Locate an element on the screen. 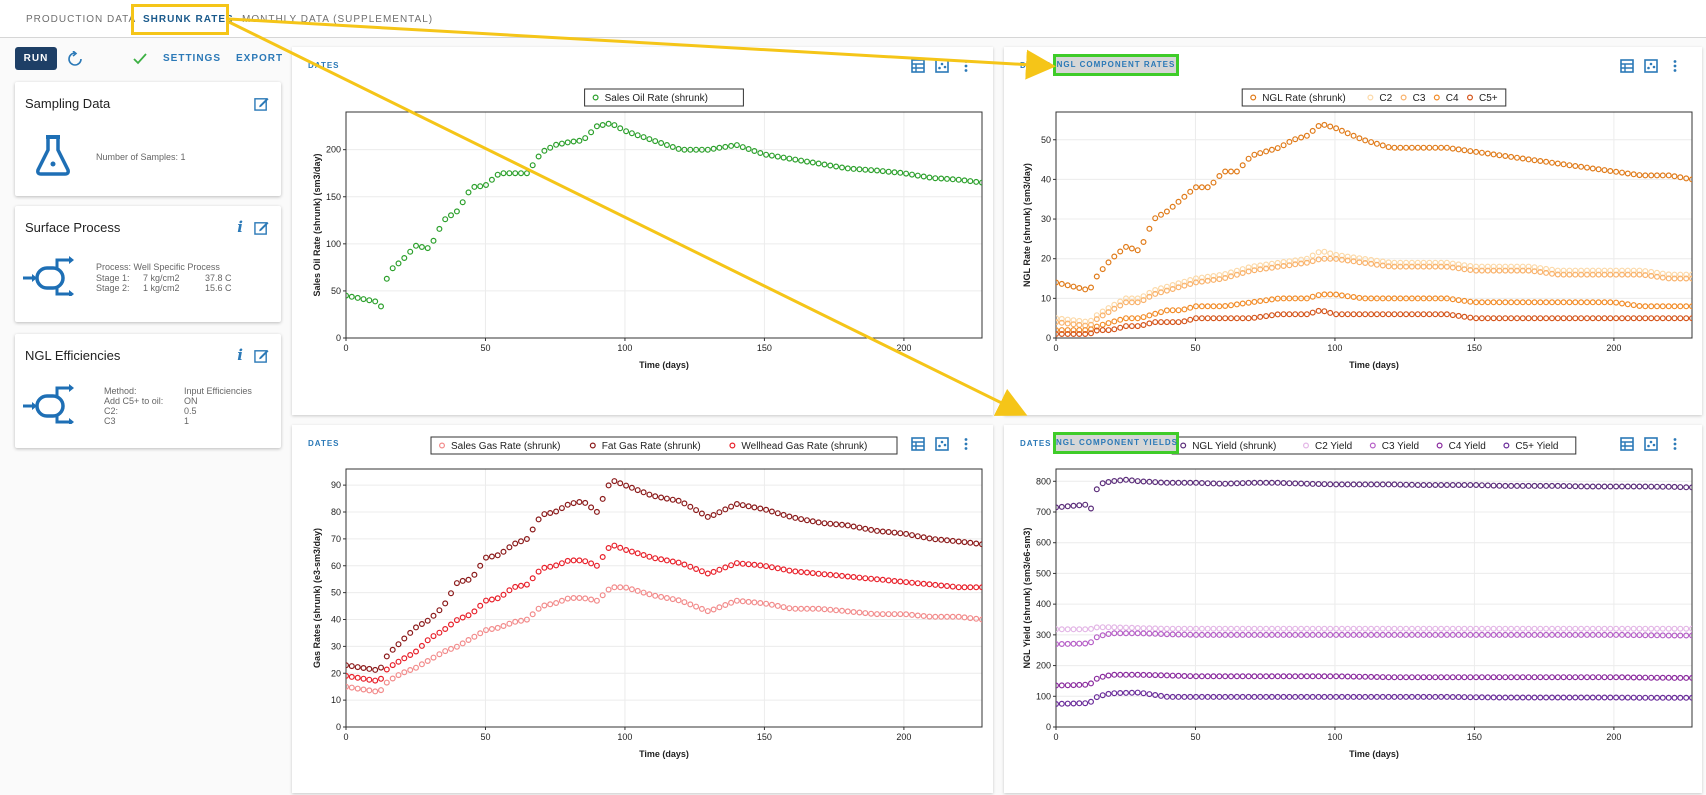  legend-entry: C2 Yield is located at coordinates (1333, 446).